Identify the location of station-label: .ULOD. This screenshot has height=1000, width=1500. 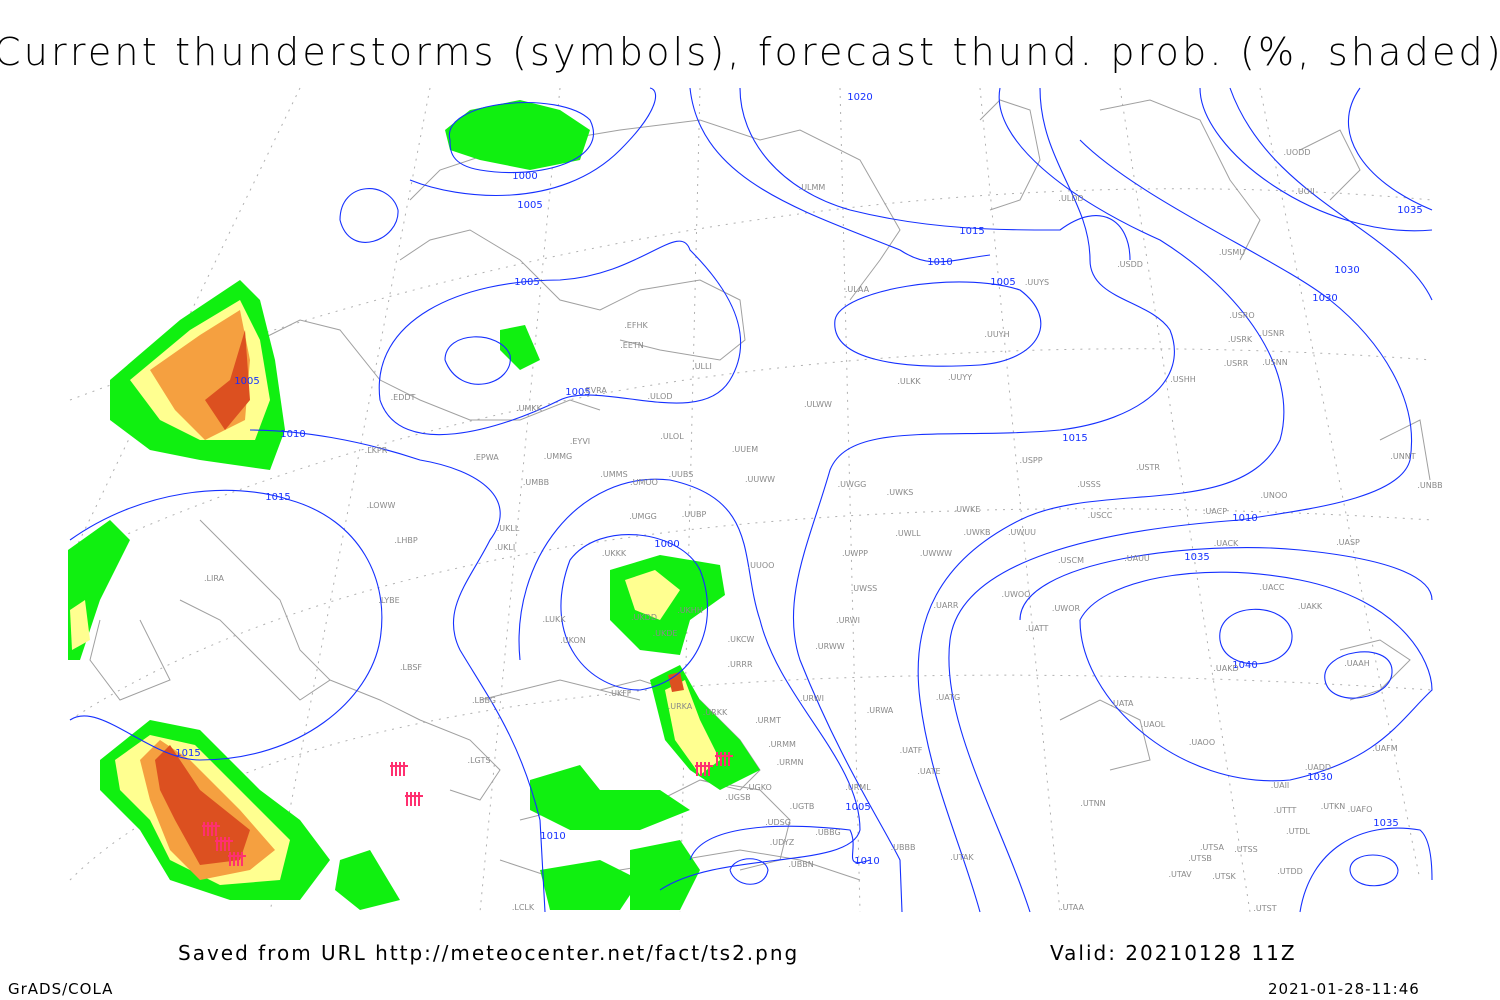
(659, 396).